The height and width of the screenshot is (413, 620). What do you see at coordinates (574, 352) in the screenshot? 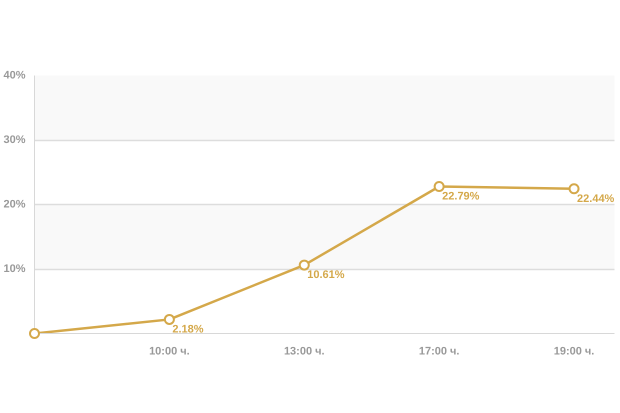
I see `x-tick-label: 19:00 ч.` at bounding box center [574, 352].